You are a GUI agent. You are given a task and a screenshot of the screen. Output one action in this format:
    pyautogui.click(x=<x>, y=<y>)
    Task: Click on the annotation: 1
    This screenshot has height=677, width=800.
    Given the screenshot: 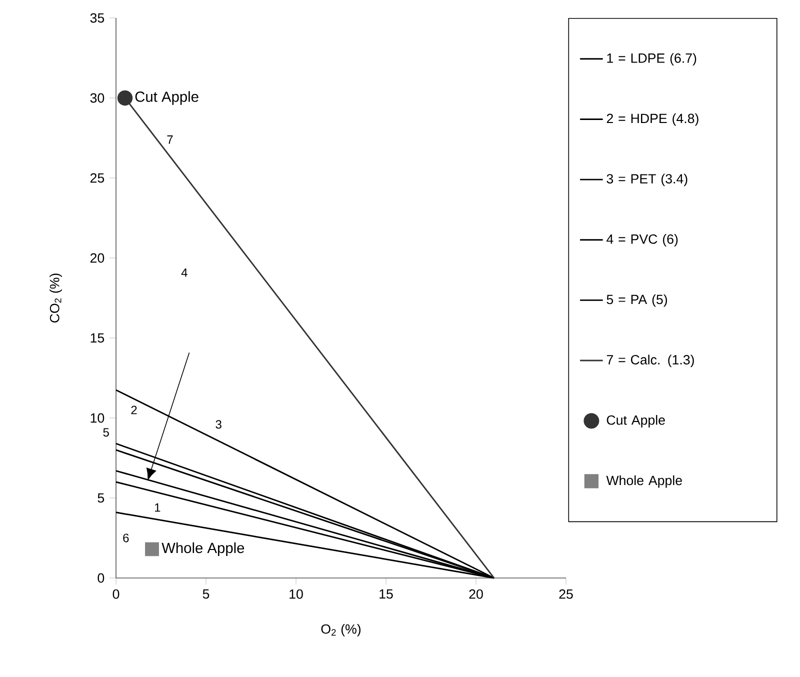 What is the action you would take?
    pyautogui.click(x=157, y=507)
    